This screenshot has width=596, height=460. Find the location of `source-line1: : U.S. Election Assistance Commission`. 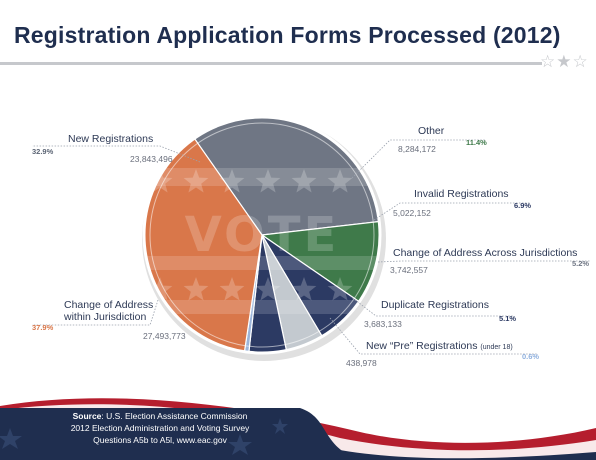

source-line1: : U.S. Election Assistance Commission is located at coordinates (174, 416).